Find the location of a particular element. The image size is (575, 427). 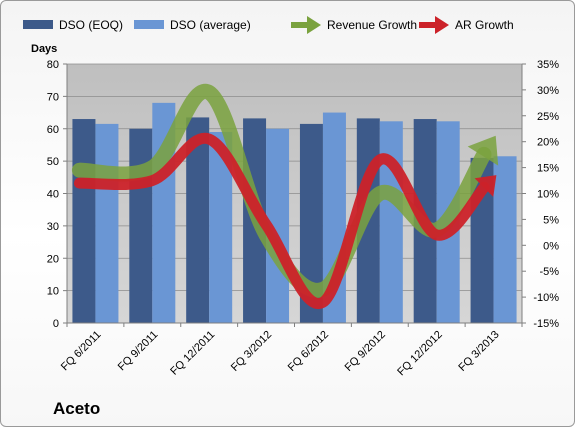

y-tick-label: 20 is located at coordinates (53, 259).